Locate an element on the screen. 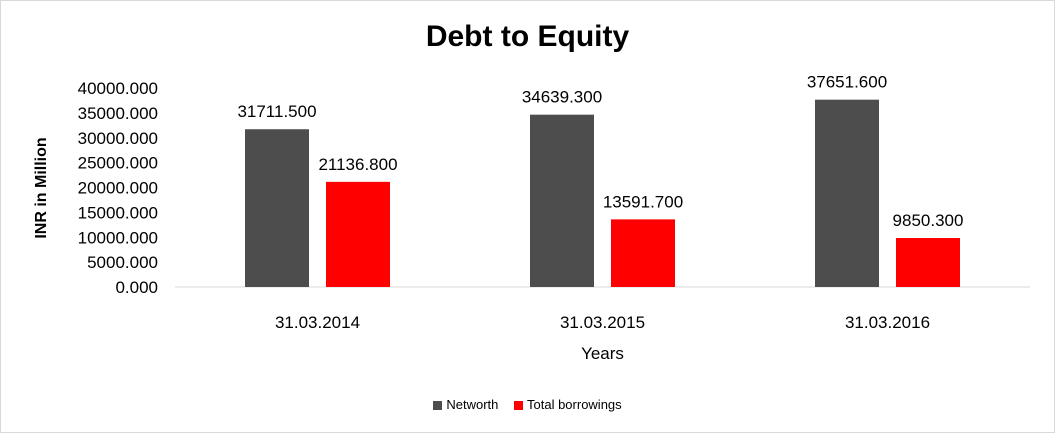 The image size is (1055, 433). data-label: 31711.500 is located at coordinates (276, 111).